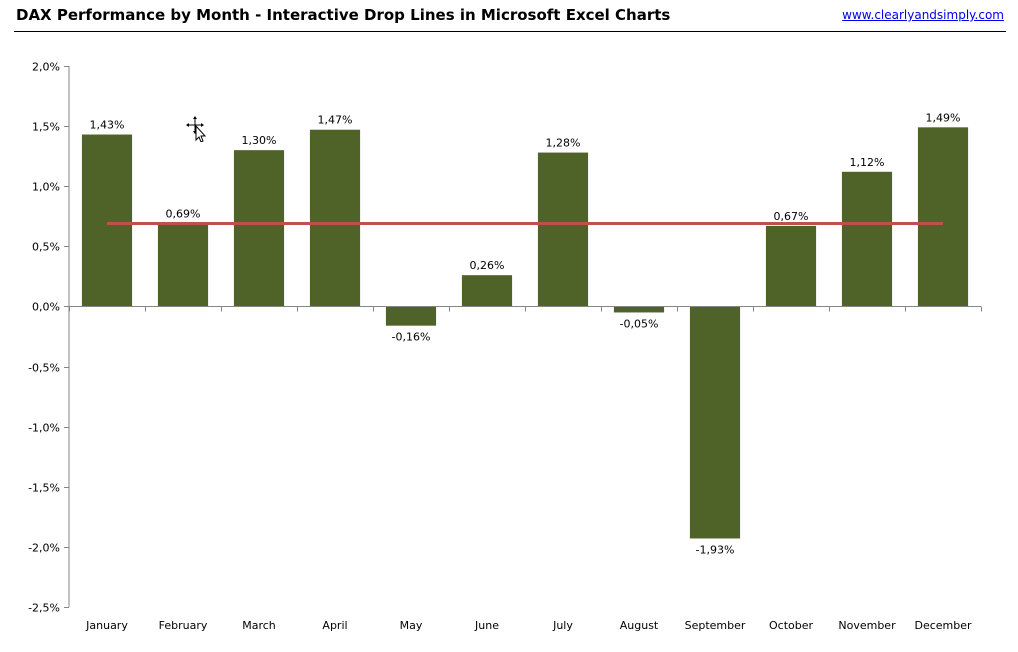 The width and height of the screenshot is (1018, 652). What do you see at coordinates (563, 229) in the screenshot?
I see `bar-july` at bounding box center [563, 229].